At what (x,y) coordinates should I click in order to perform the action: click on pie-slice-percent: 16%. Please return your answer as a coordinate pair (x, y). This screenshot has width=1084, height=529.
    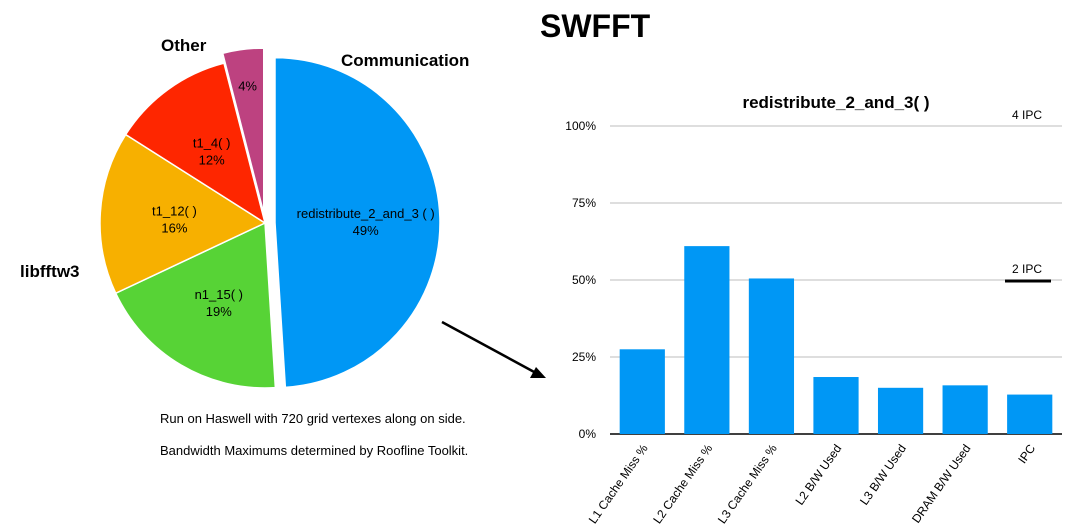
    Looking at the image, I should click on (174, 227).